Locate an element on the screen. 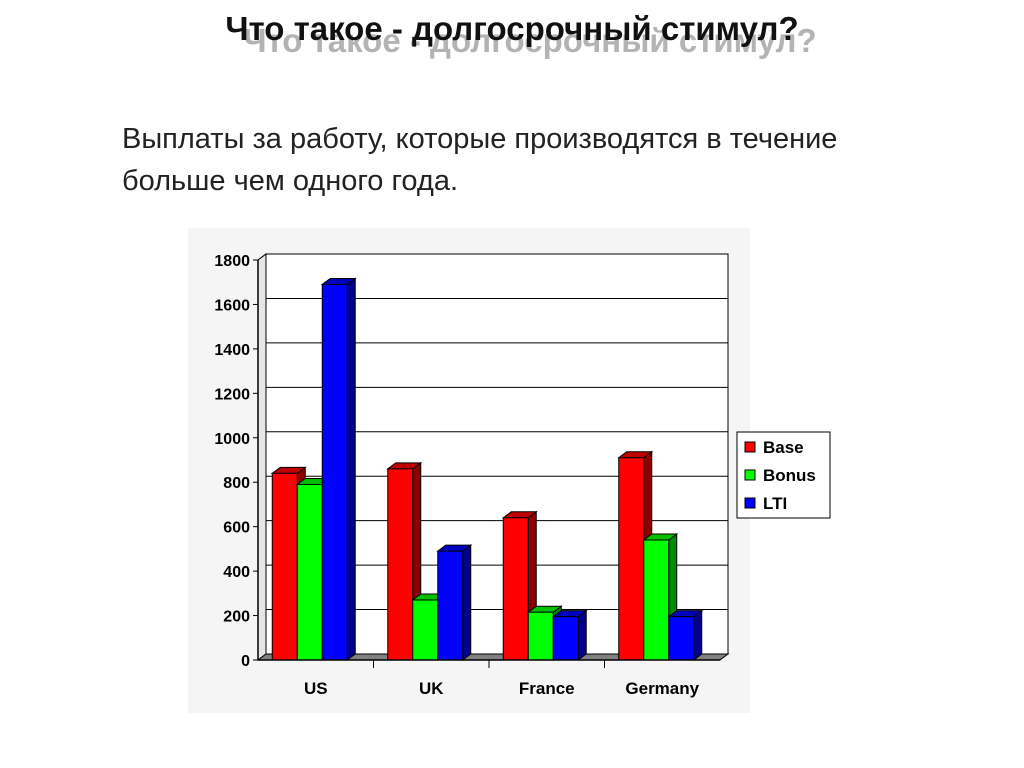  legend-swatch-bonus is located at coordinates (750, 475).